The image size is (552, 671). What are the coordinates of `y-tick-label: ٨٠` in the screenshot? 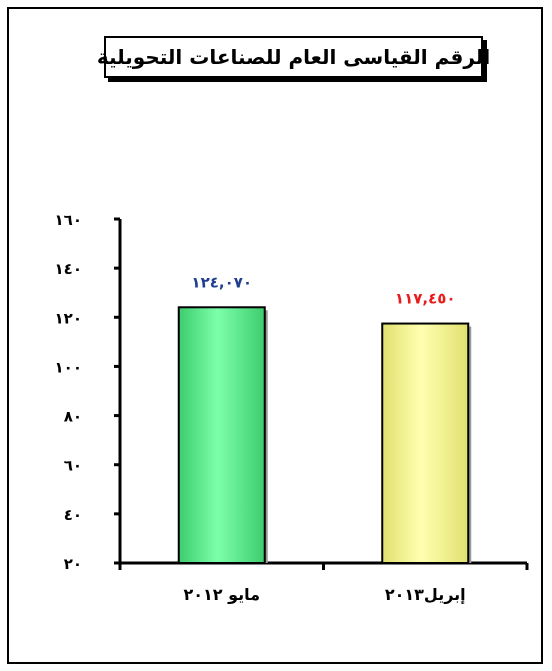 It's located at (73, 417).